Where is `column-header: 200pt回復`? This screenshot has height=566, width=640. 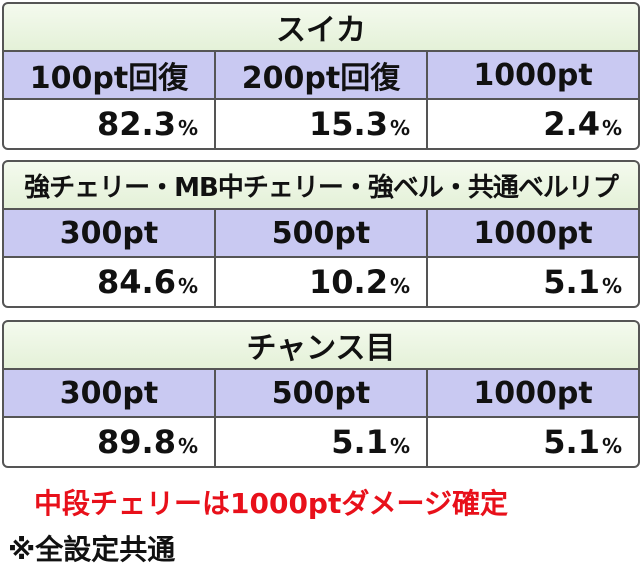 column-header: 200pt回復 is located at coordinates (321, 75).